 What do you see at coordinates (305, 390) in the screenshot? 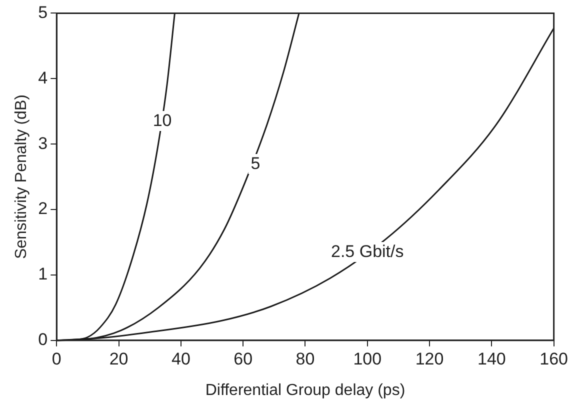
I see `x-axis-title: Differential Group delay (ps)` at bounding box center [305, 390].